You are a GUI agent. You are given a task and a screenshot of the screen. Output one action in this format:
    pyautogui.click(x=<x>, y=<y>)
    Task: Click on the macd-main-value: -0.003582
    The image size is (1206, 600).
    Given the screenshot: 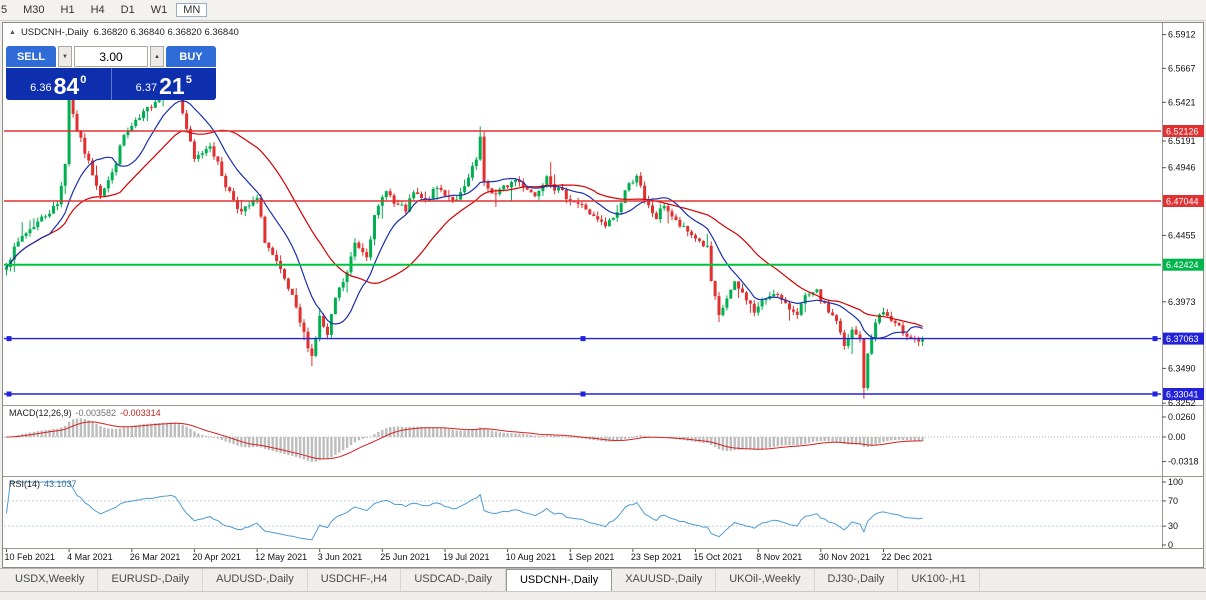 What is the action you would take?
    pyautogui.click(x=96, y=413)
    